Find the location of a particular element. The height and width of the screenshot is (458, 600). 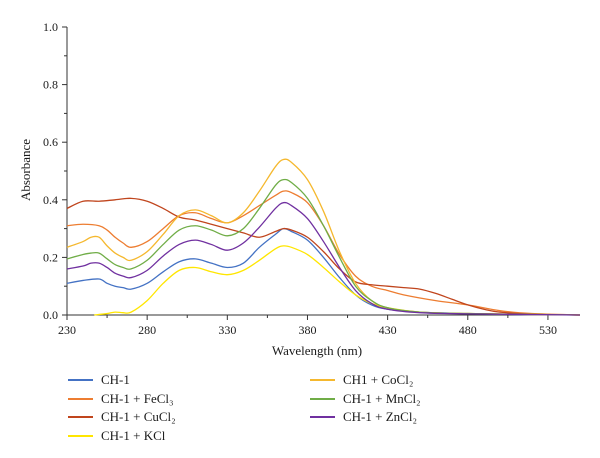

y-tick-label: 0.0 is located at coordinates (50, 315).